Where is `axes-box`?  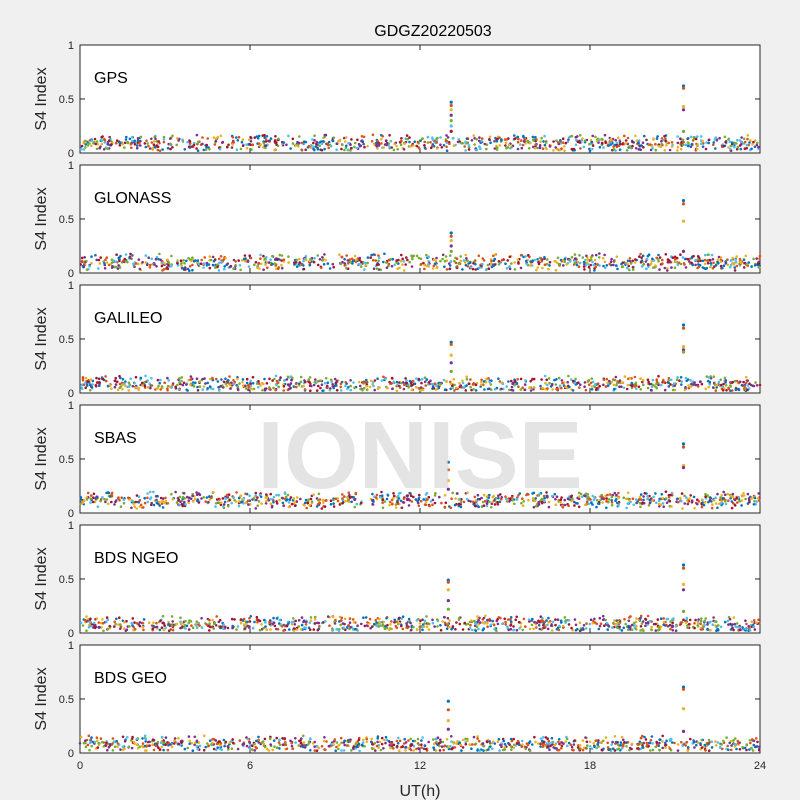 axes-box is located at coordinates (420, 579).